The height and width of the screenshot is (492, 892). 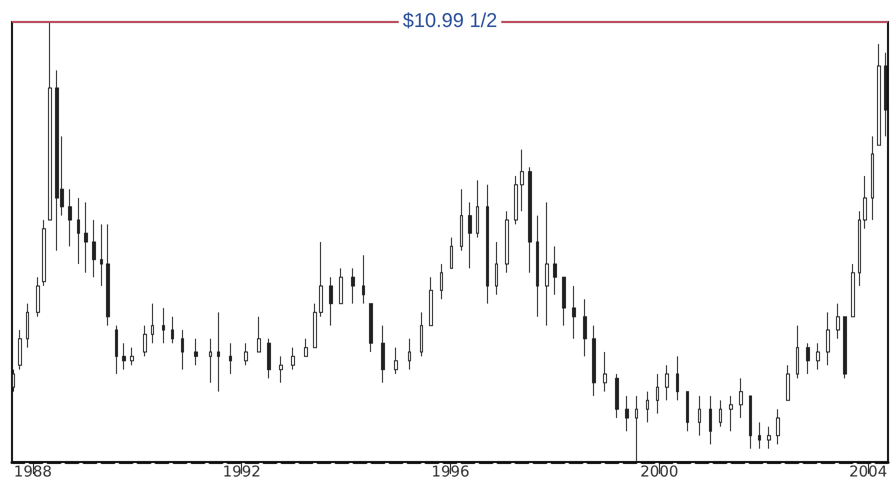 What do you see at coordinates (450, 471) in the screenshot?
I see `x-tick-label: 1996` at bounding box center [450, 471].